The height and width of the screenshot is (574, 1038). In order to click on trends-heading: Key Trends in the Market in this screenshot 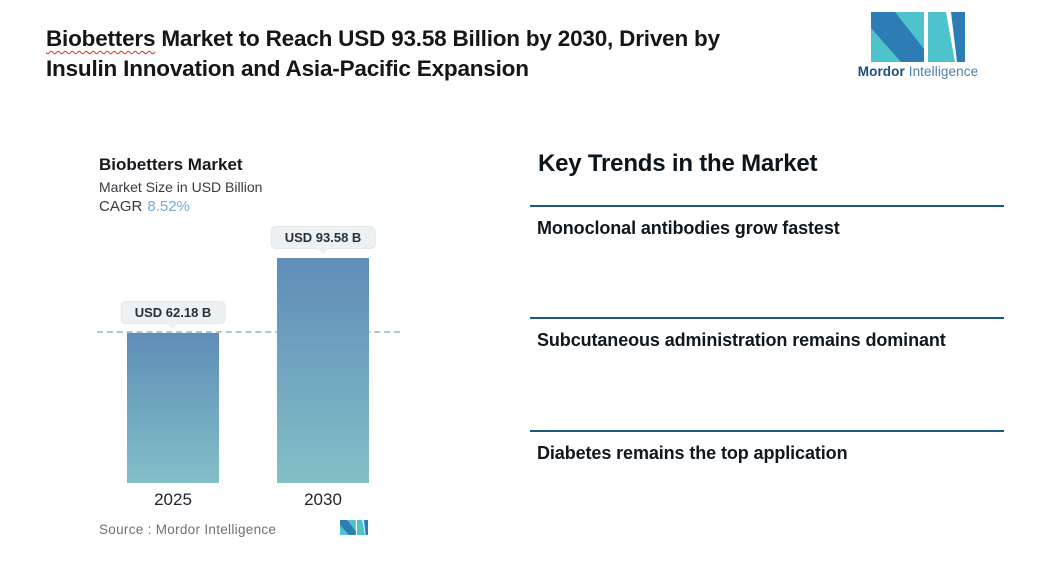, I will do `click(678, 163)`.